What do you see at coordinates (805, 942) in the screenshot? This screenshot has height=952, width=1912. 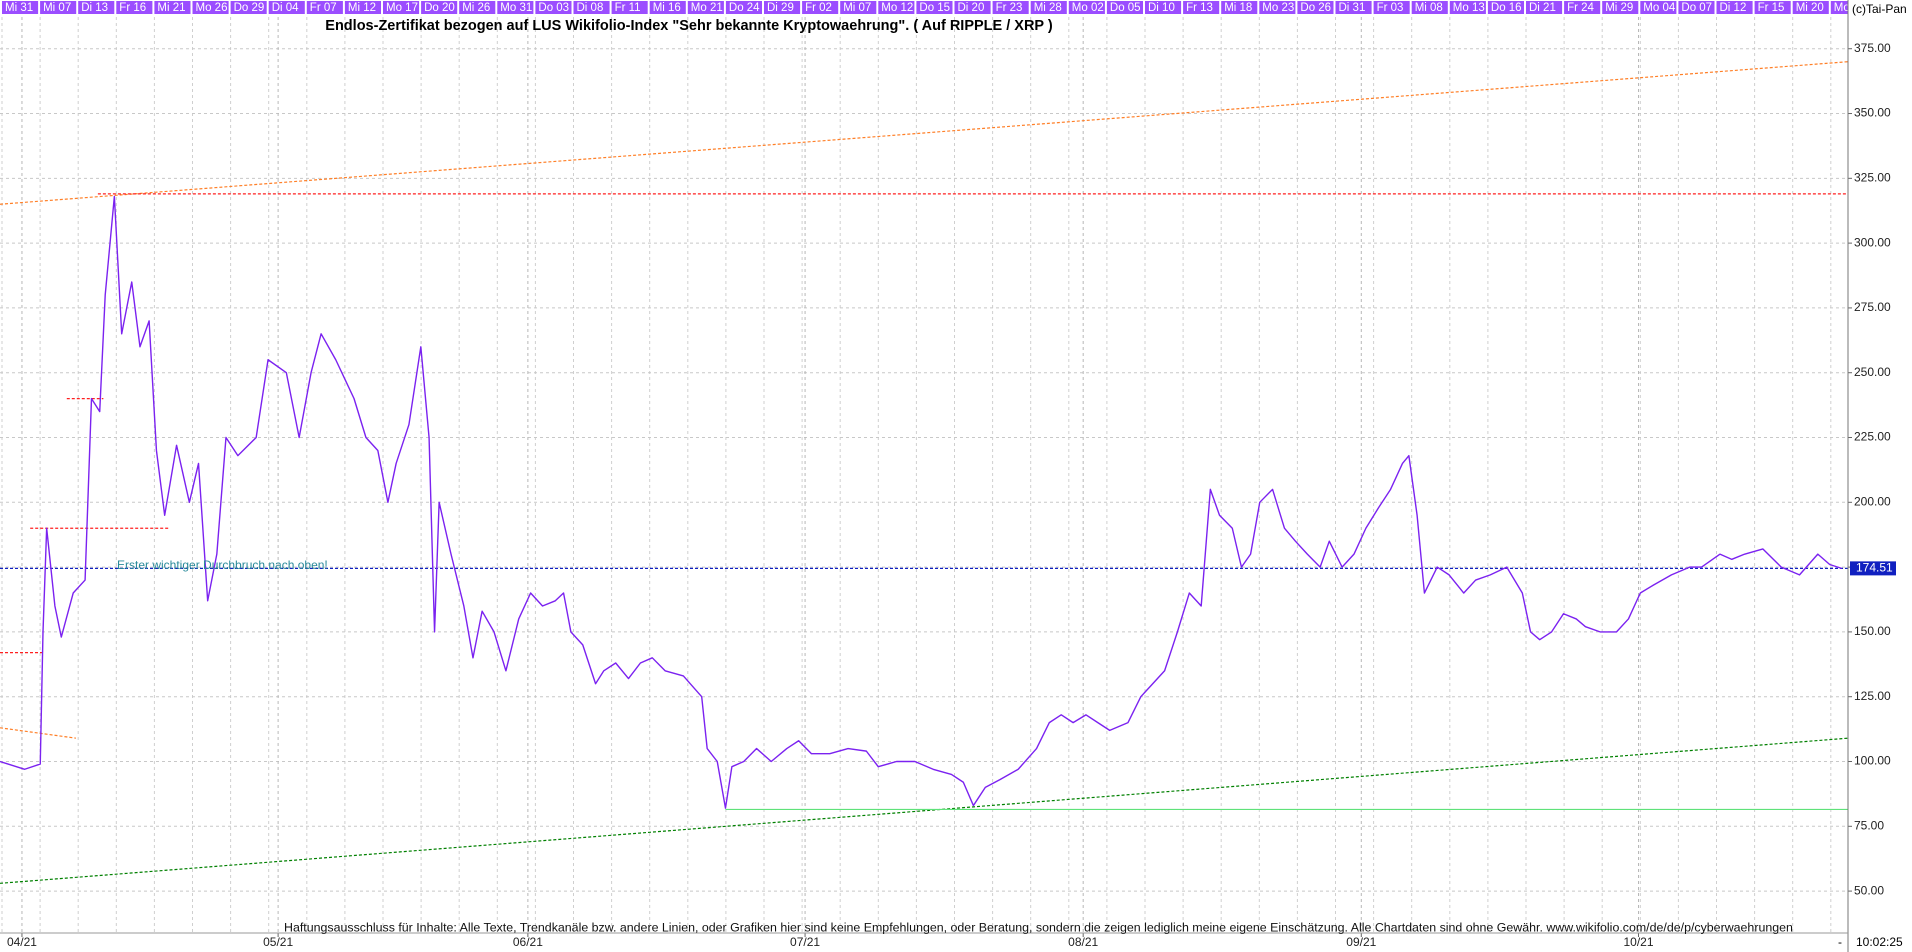 I see `x-tick-label: 07/21` at bounding box center [805, 942].